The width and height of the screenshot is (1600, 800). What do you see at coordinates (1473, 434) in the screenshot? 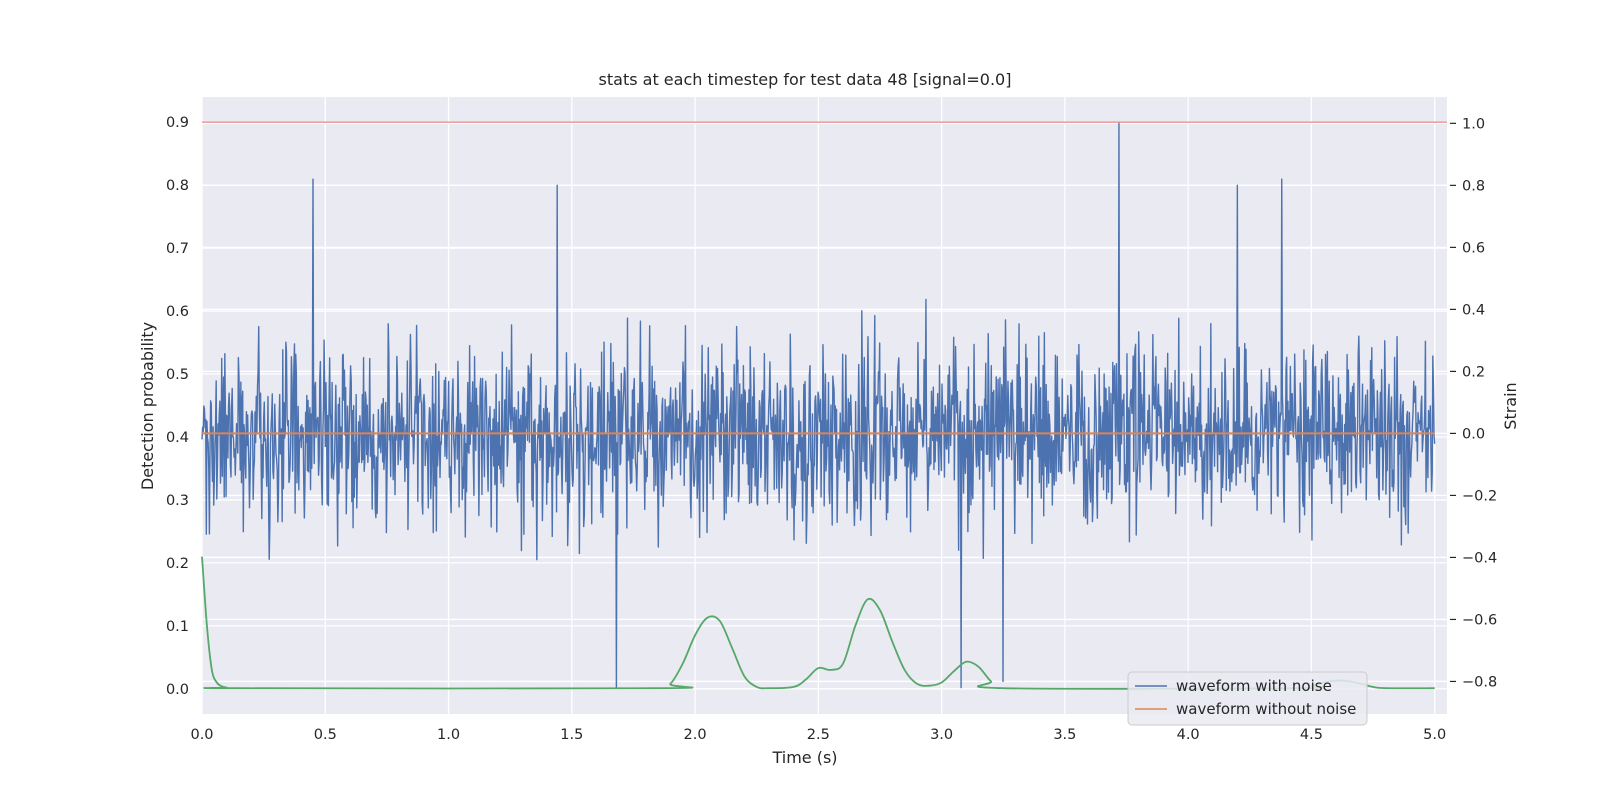
I see `y-right-tick-label: 0.0` at bounding box center [1473, 434].